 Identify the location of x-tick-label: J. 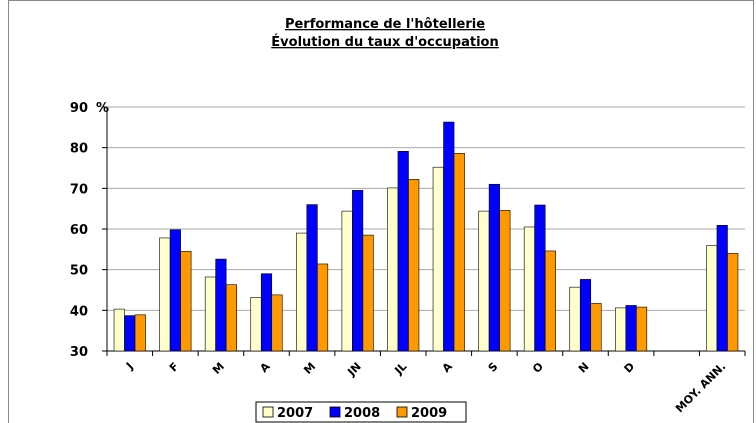
(129, 366).